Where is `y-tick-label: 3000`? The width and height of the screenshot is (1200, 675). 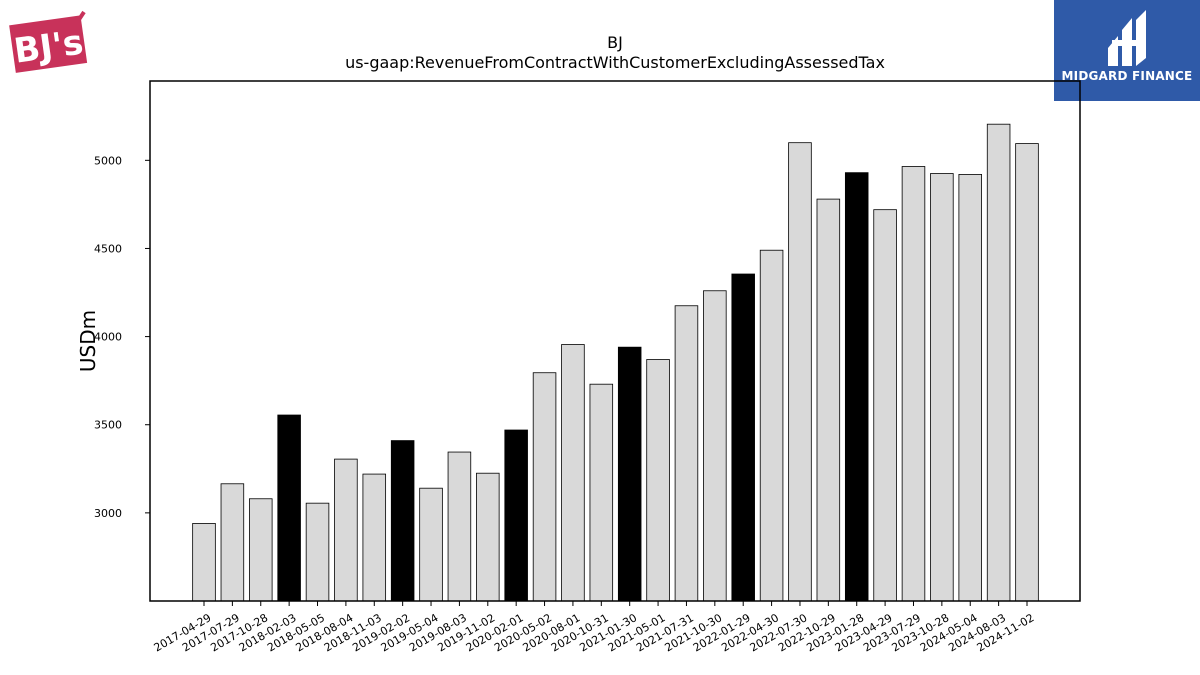 y-tick-label: 3000 is located at coordinates (108, 513).